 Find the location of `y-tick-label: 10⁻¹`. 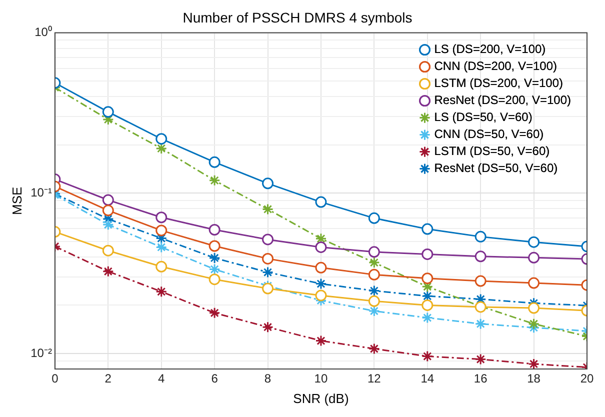

y-tick-label: 10⁻¹ is located at coordinates (41, 192).